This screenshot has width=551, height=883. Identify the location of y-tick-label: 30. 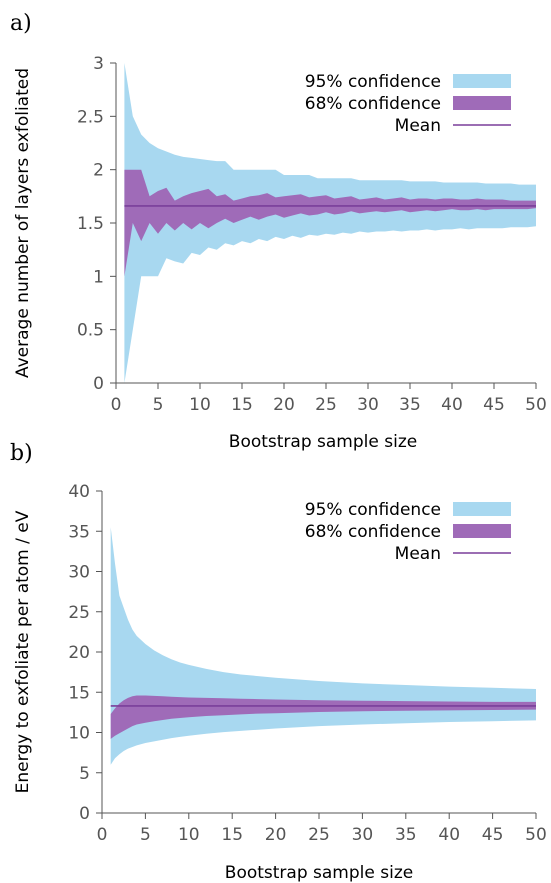
(79, 573).